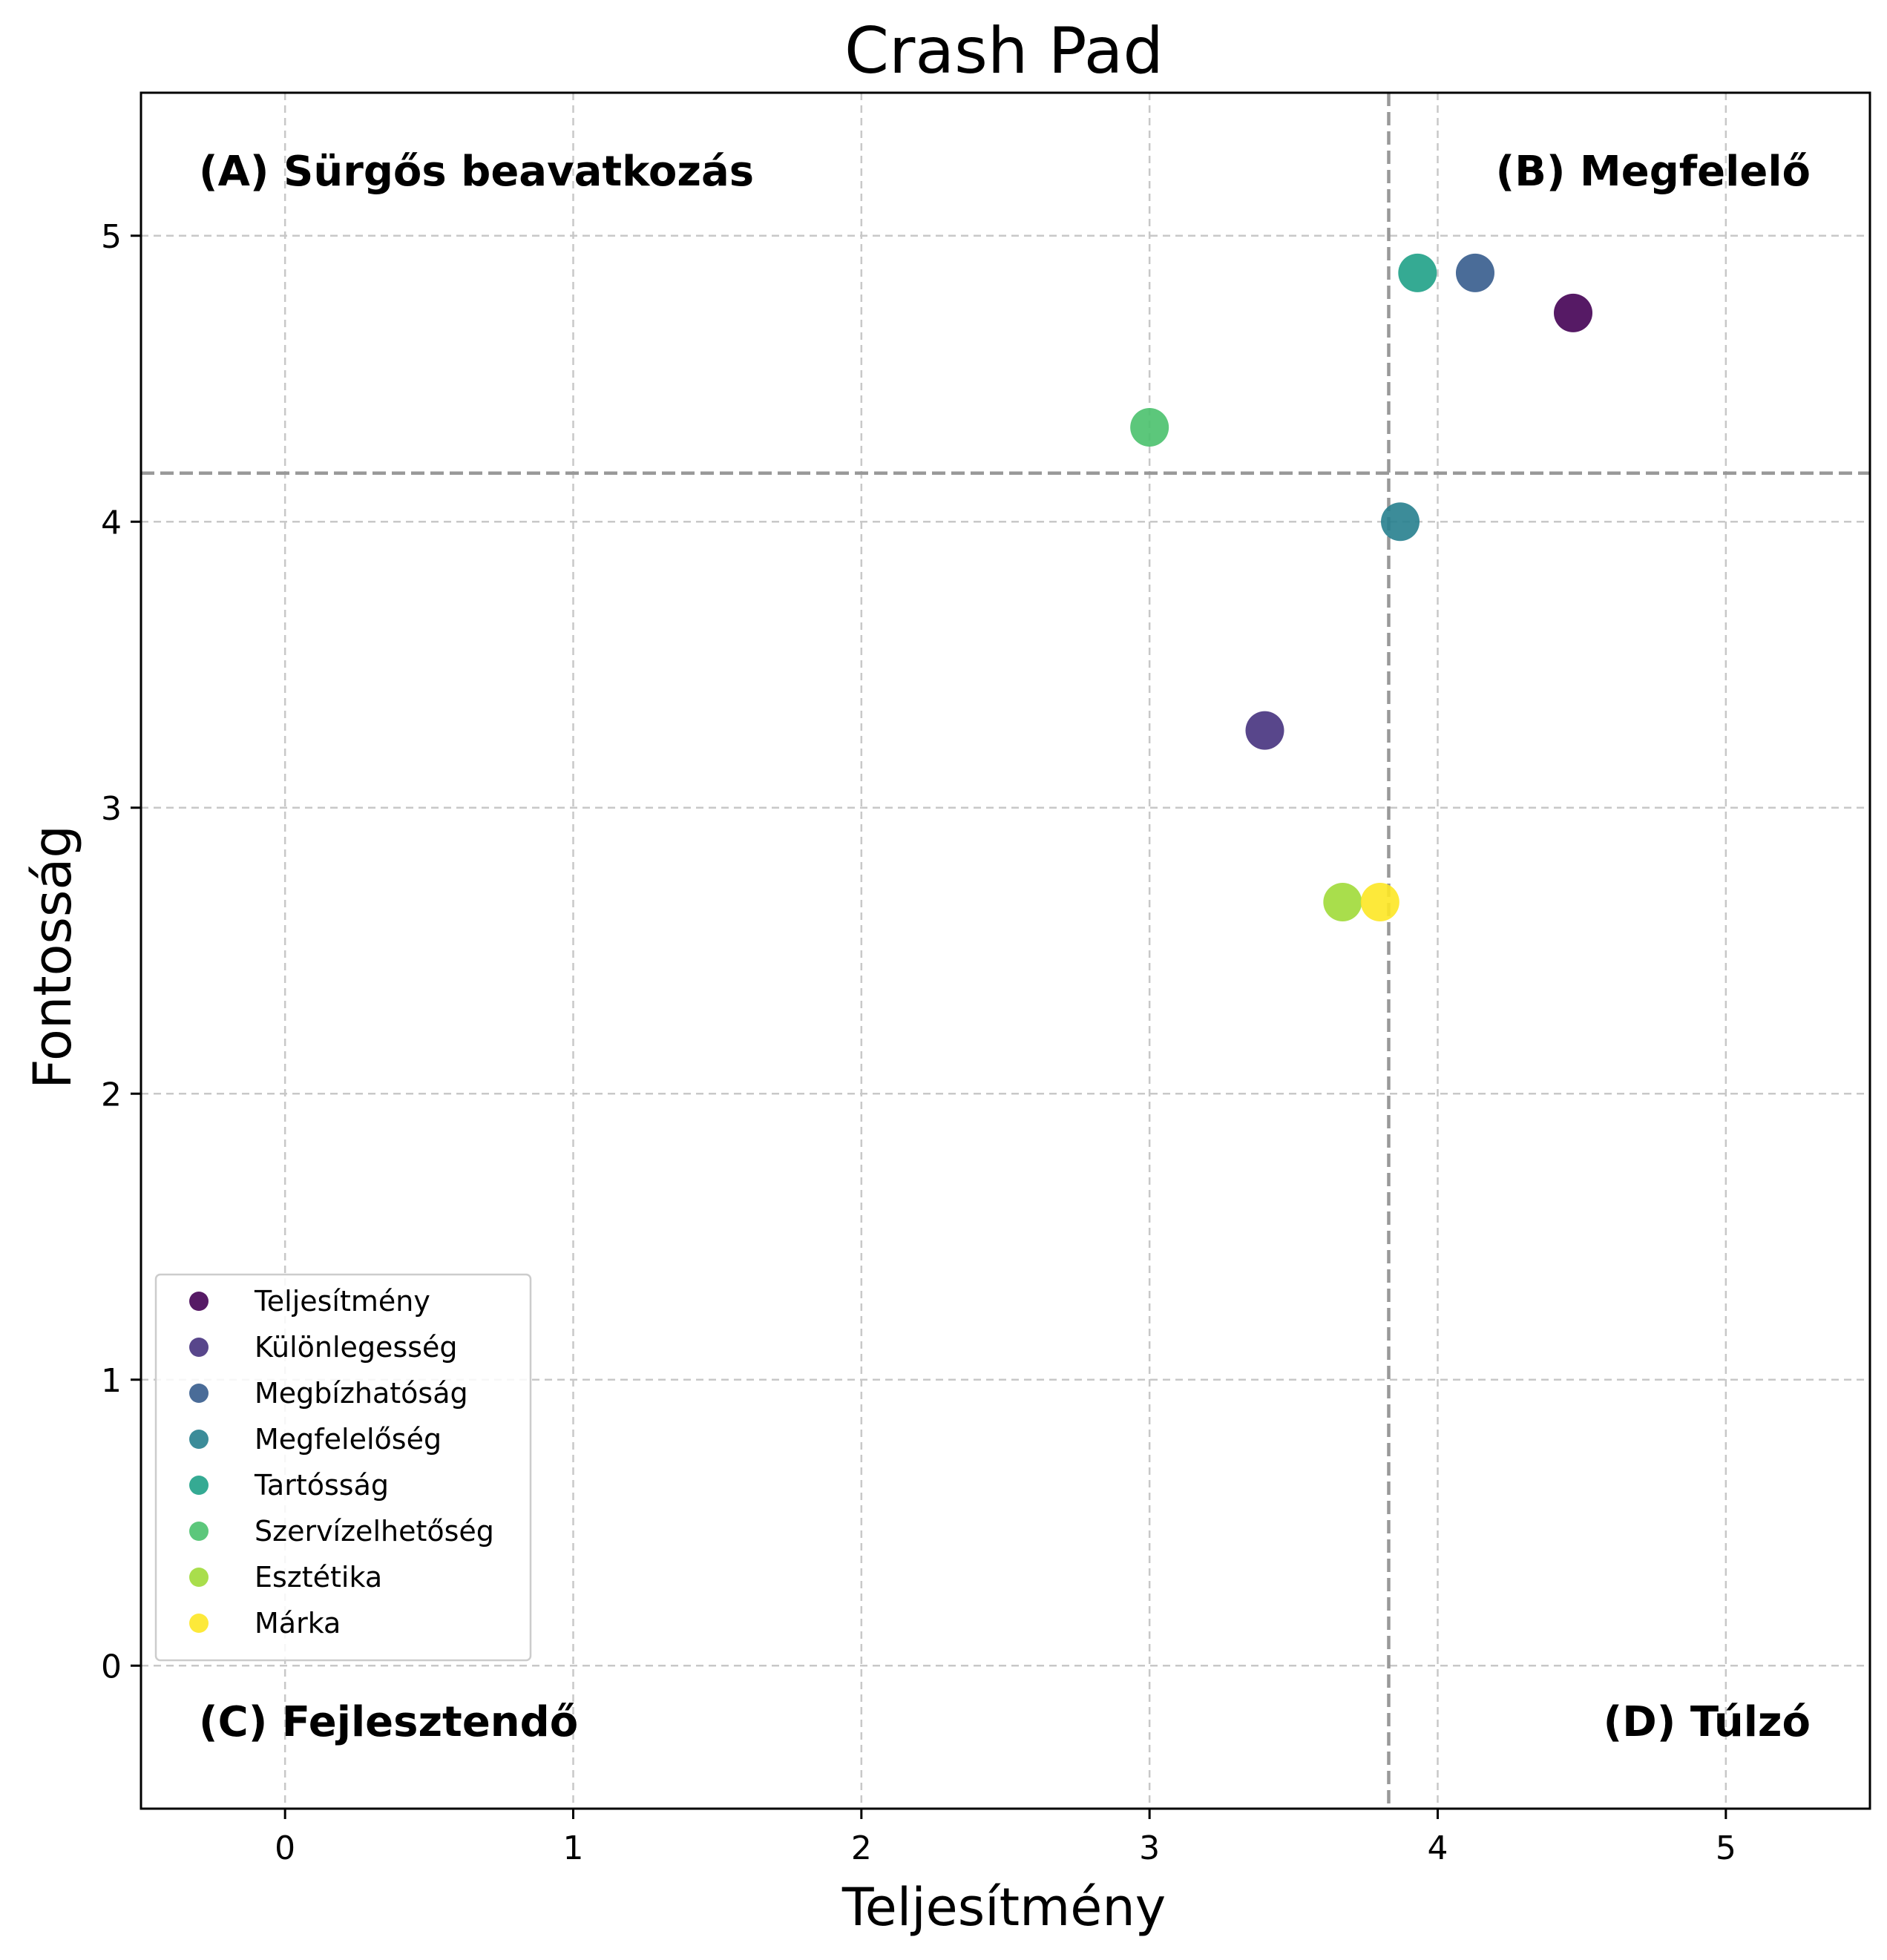 The height and width of the screenshot is (1960, 1887). What do you see at coordinates (356, 1347) in the screenshot?
I see `legend-label: Különlegesség` at bounding box center [356, 1347].